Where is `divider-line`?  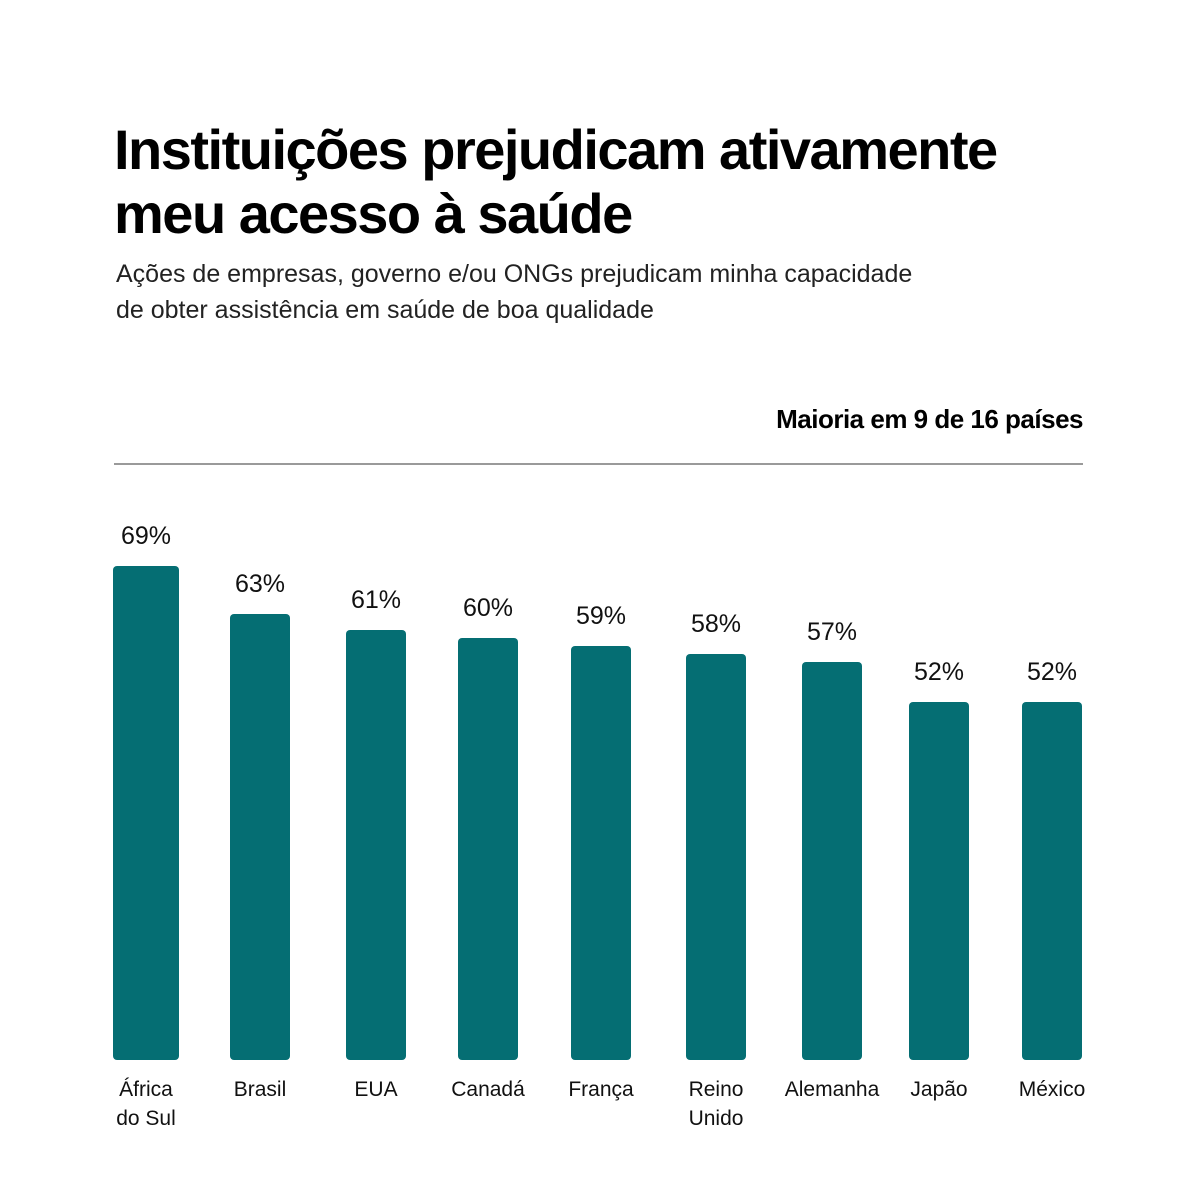
divider-line is located at coordinates (598, 464).